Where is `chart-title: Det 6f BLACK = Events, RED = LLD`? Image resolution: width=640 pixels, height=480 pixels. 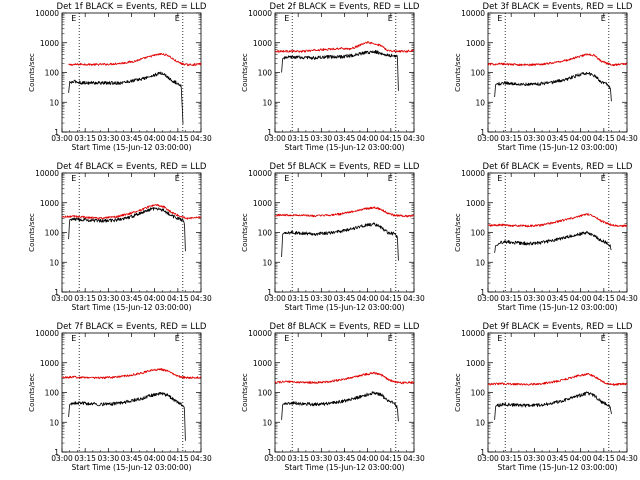
chart-title: Det 6f BLACK = Events, RED = LLD is located at coordinates (558, 167).